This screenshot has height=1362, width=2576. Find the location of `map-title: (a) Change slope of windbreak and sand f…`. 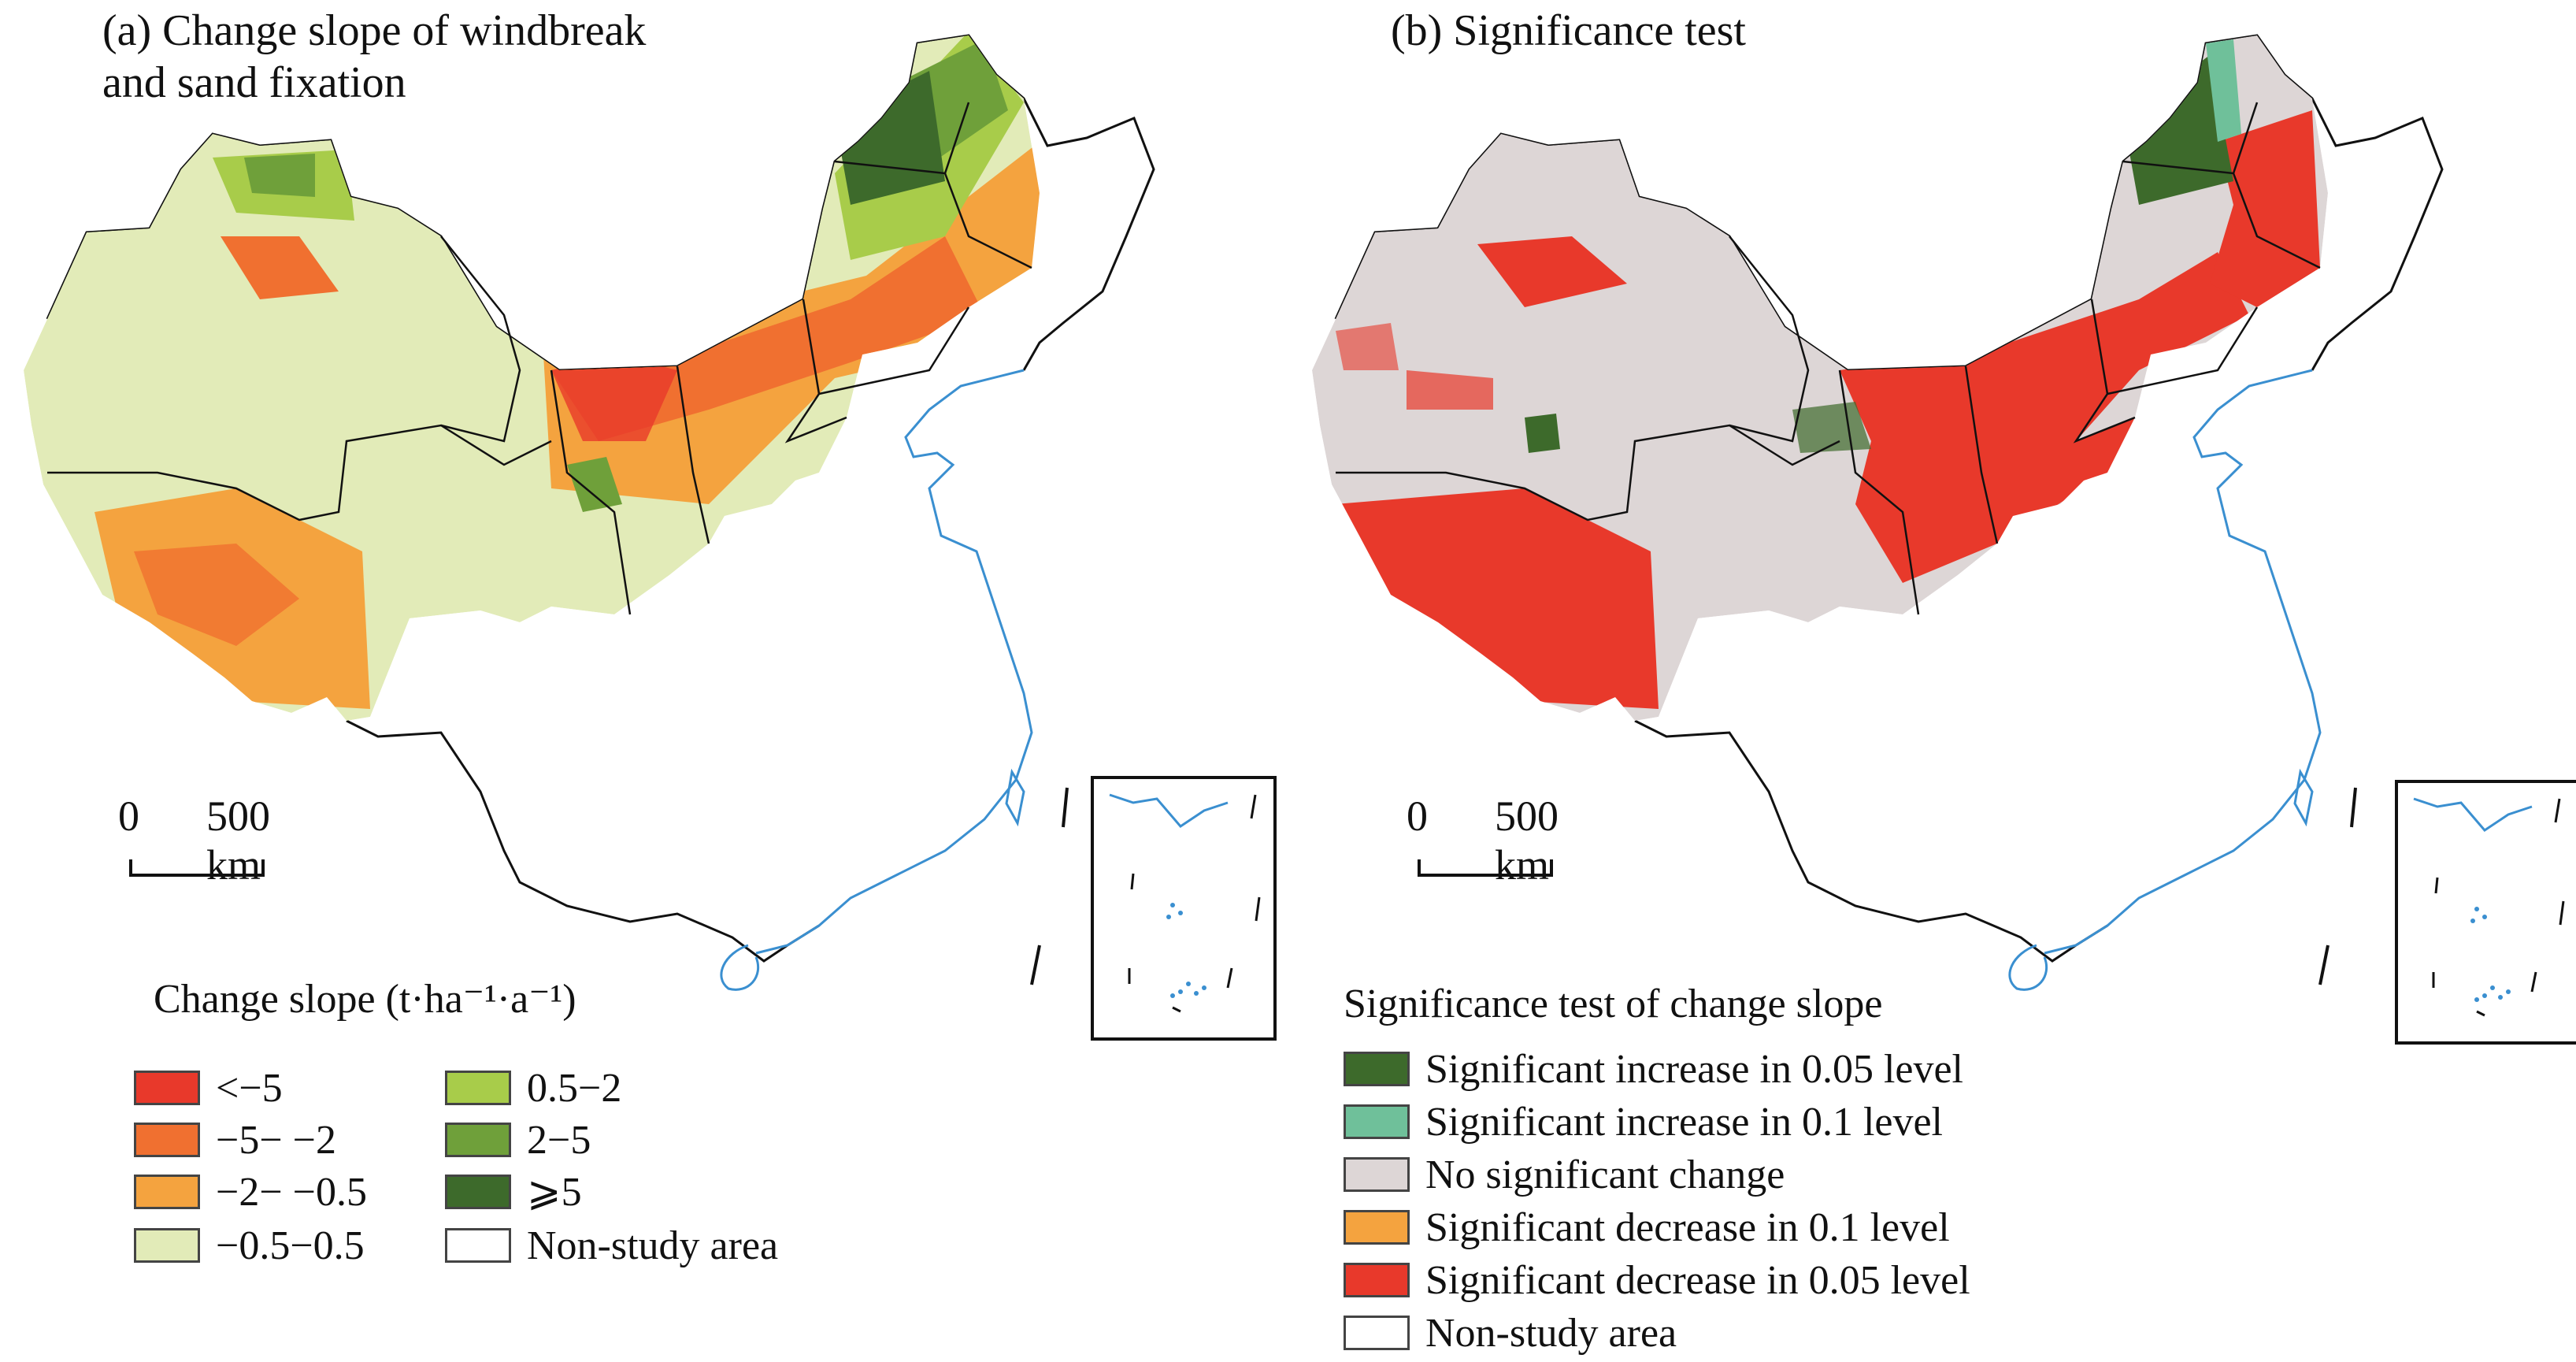

map-title: (a) Change slope of windbreak and sand f… is located at coordinates (374, 57).